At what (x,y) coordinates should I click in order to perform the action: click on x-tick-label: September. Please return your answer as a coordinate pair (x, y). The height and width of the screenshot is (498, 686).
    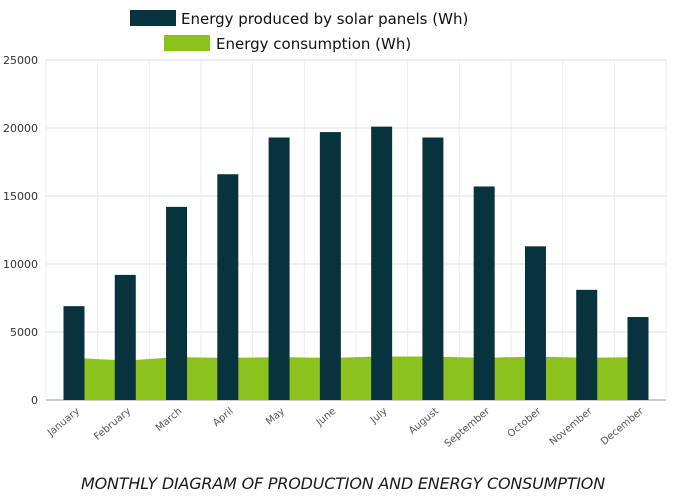
    Looking at the image, I should click on (468, 427).